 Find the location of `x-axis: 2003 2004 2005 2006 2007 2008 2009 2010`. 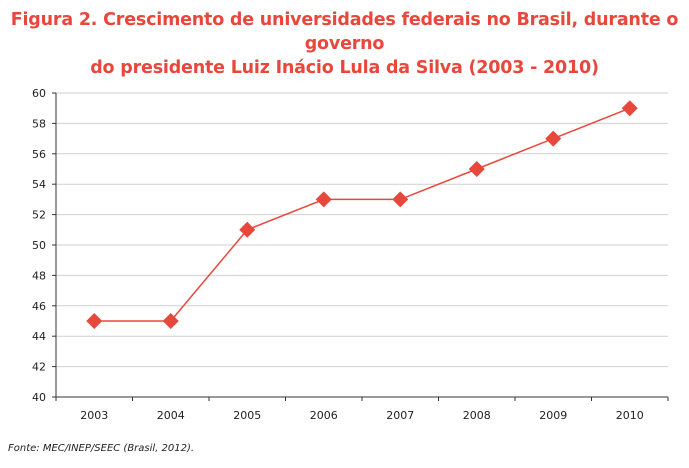

x-axis: 2003 2004 2005 2006 2007 2008 2009 2010 is located at coordinates (362, 409).